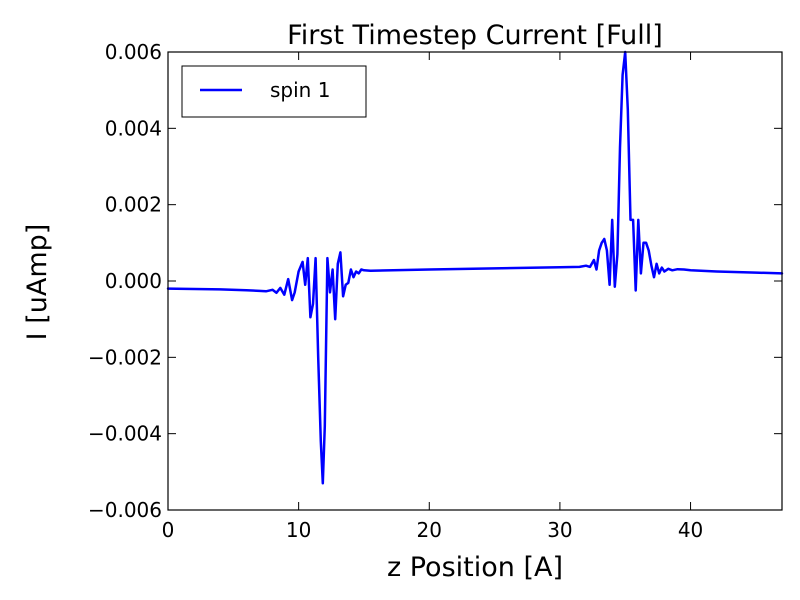 The image size is (800, 600). What do you see at coordinates (559, 530) in the screenshot?
I see `x-tick-label: 30` at bounding box center [559, 530].